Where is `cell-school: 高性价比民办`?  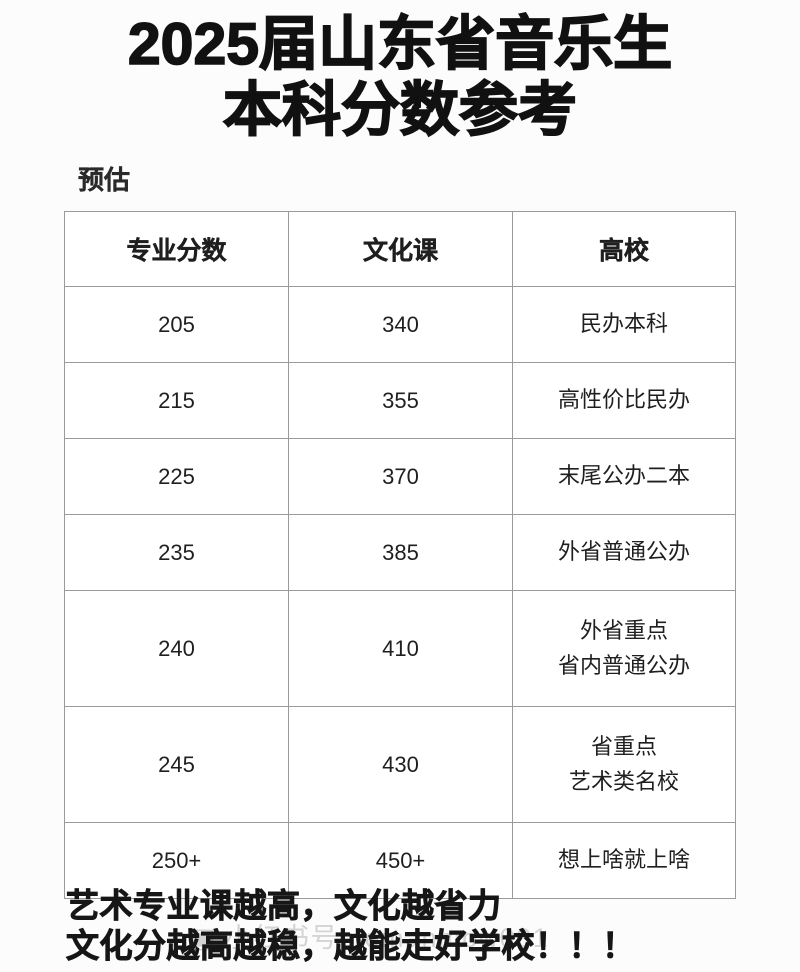 cell-school: 高性价比民办 is located at coordinates (624, 400).